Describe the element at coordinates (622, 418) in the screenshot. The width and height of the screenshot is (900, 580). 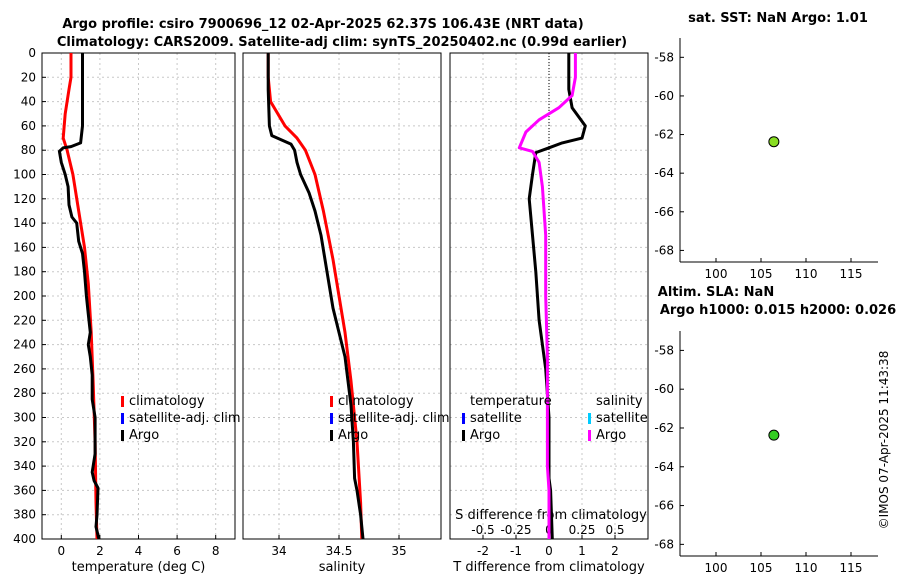
I see `diff-legend-s-label: satellite` at that location.